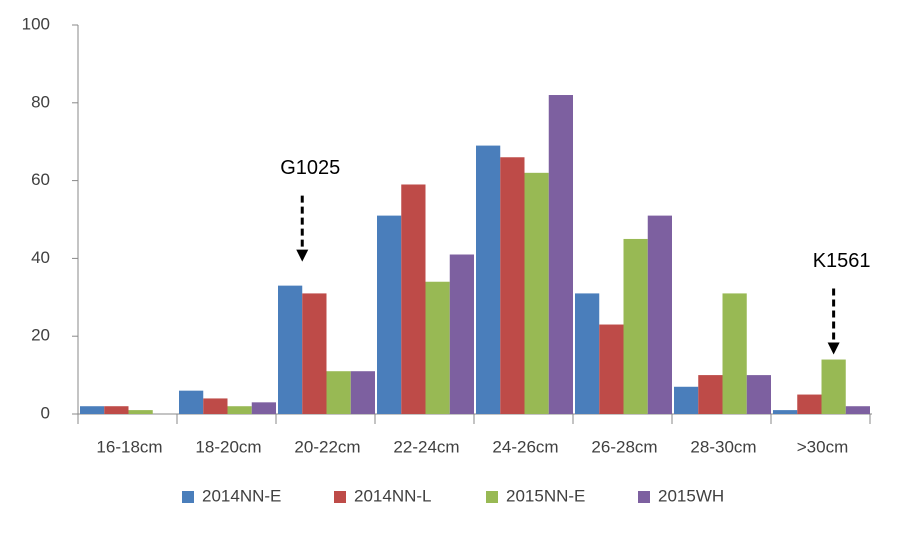 The image size is (900, 534). What do you see at coordinates (40, 257) in the screenshot?
I see `y-tick-label: 40` at bounding box center [40, 257].